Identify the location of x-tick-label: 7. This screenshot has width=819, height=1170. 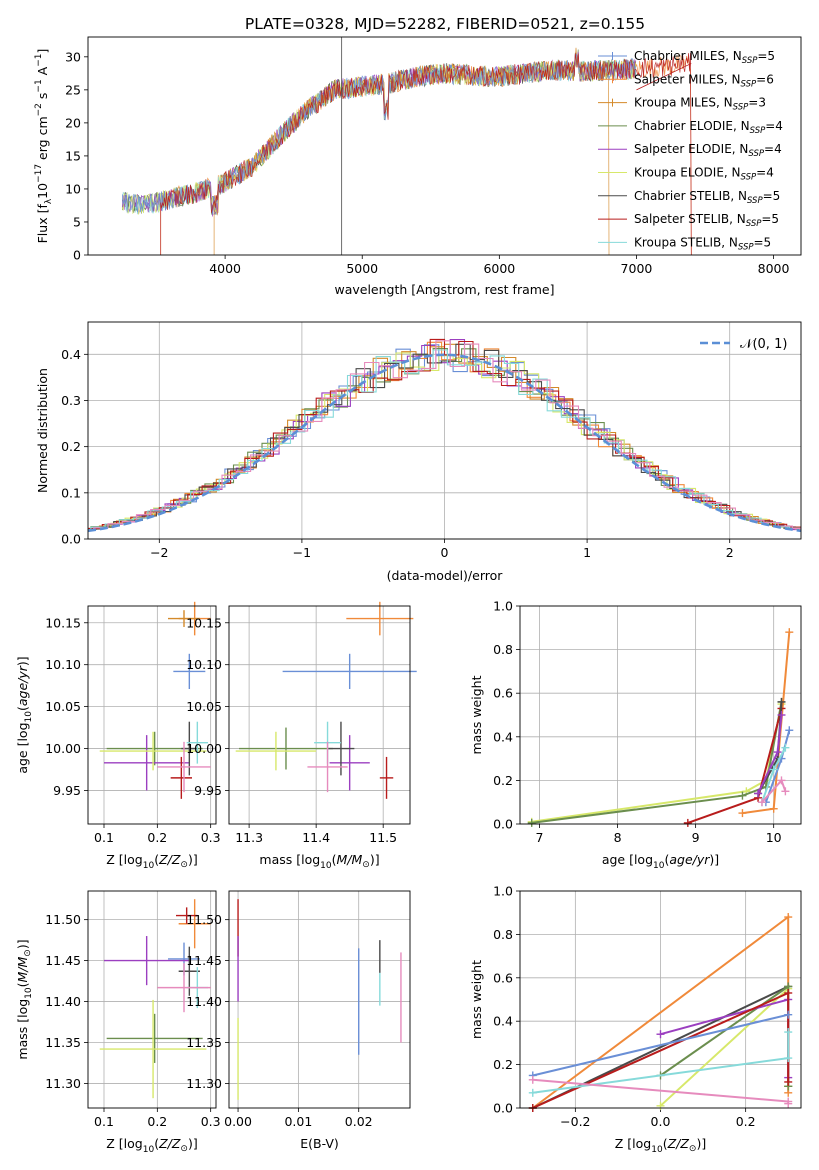
(540, 837).